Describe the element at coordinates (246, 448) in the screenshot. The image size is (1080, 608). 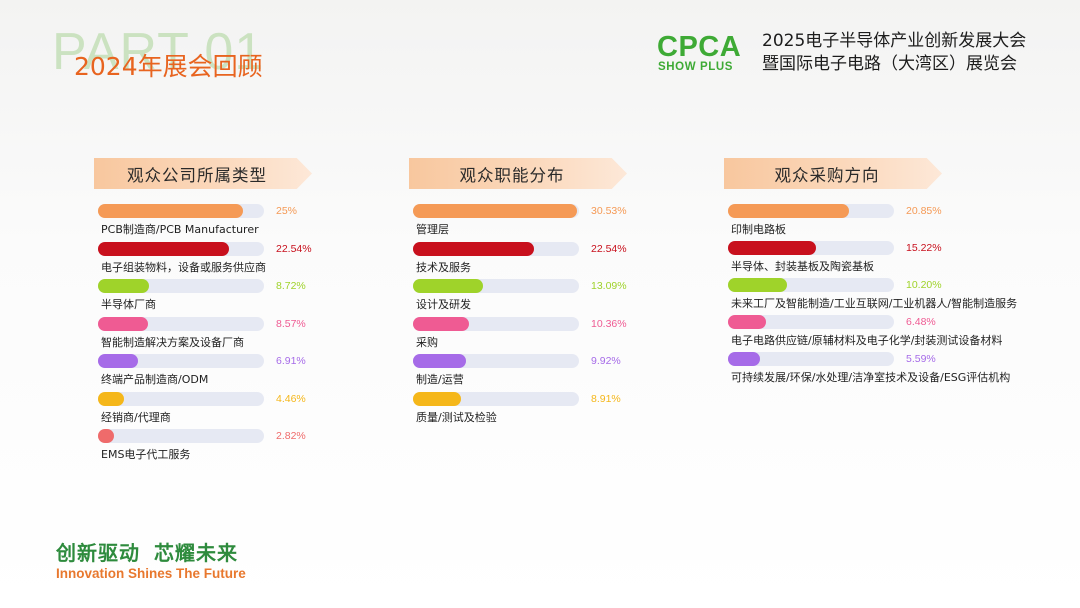
I see `bar-row: 2.82% EMS电子代工服务` at that location.